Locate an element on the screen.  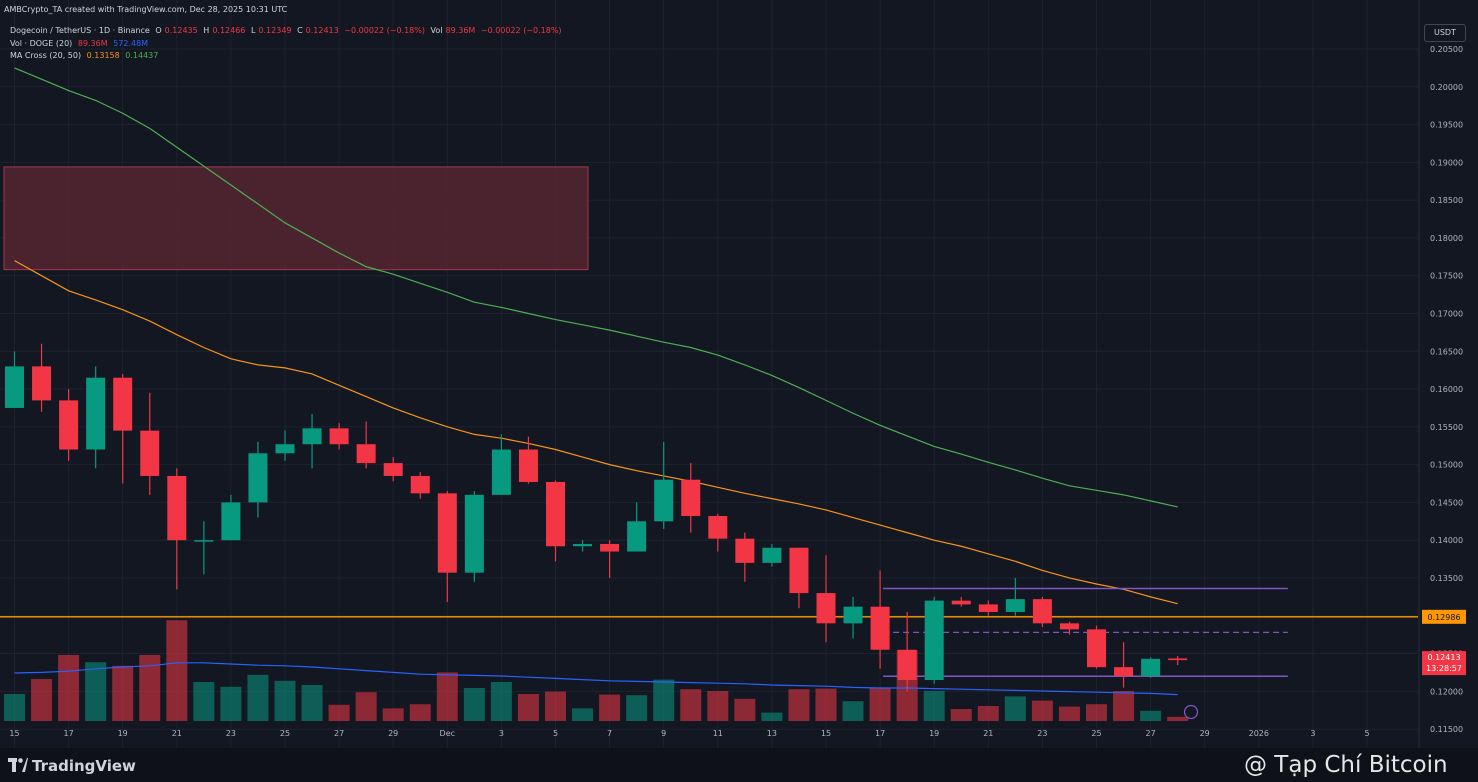
x-tick-label: 11 is located at coordinates (718, 733).